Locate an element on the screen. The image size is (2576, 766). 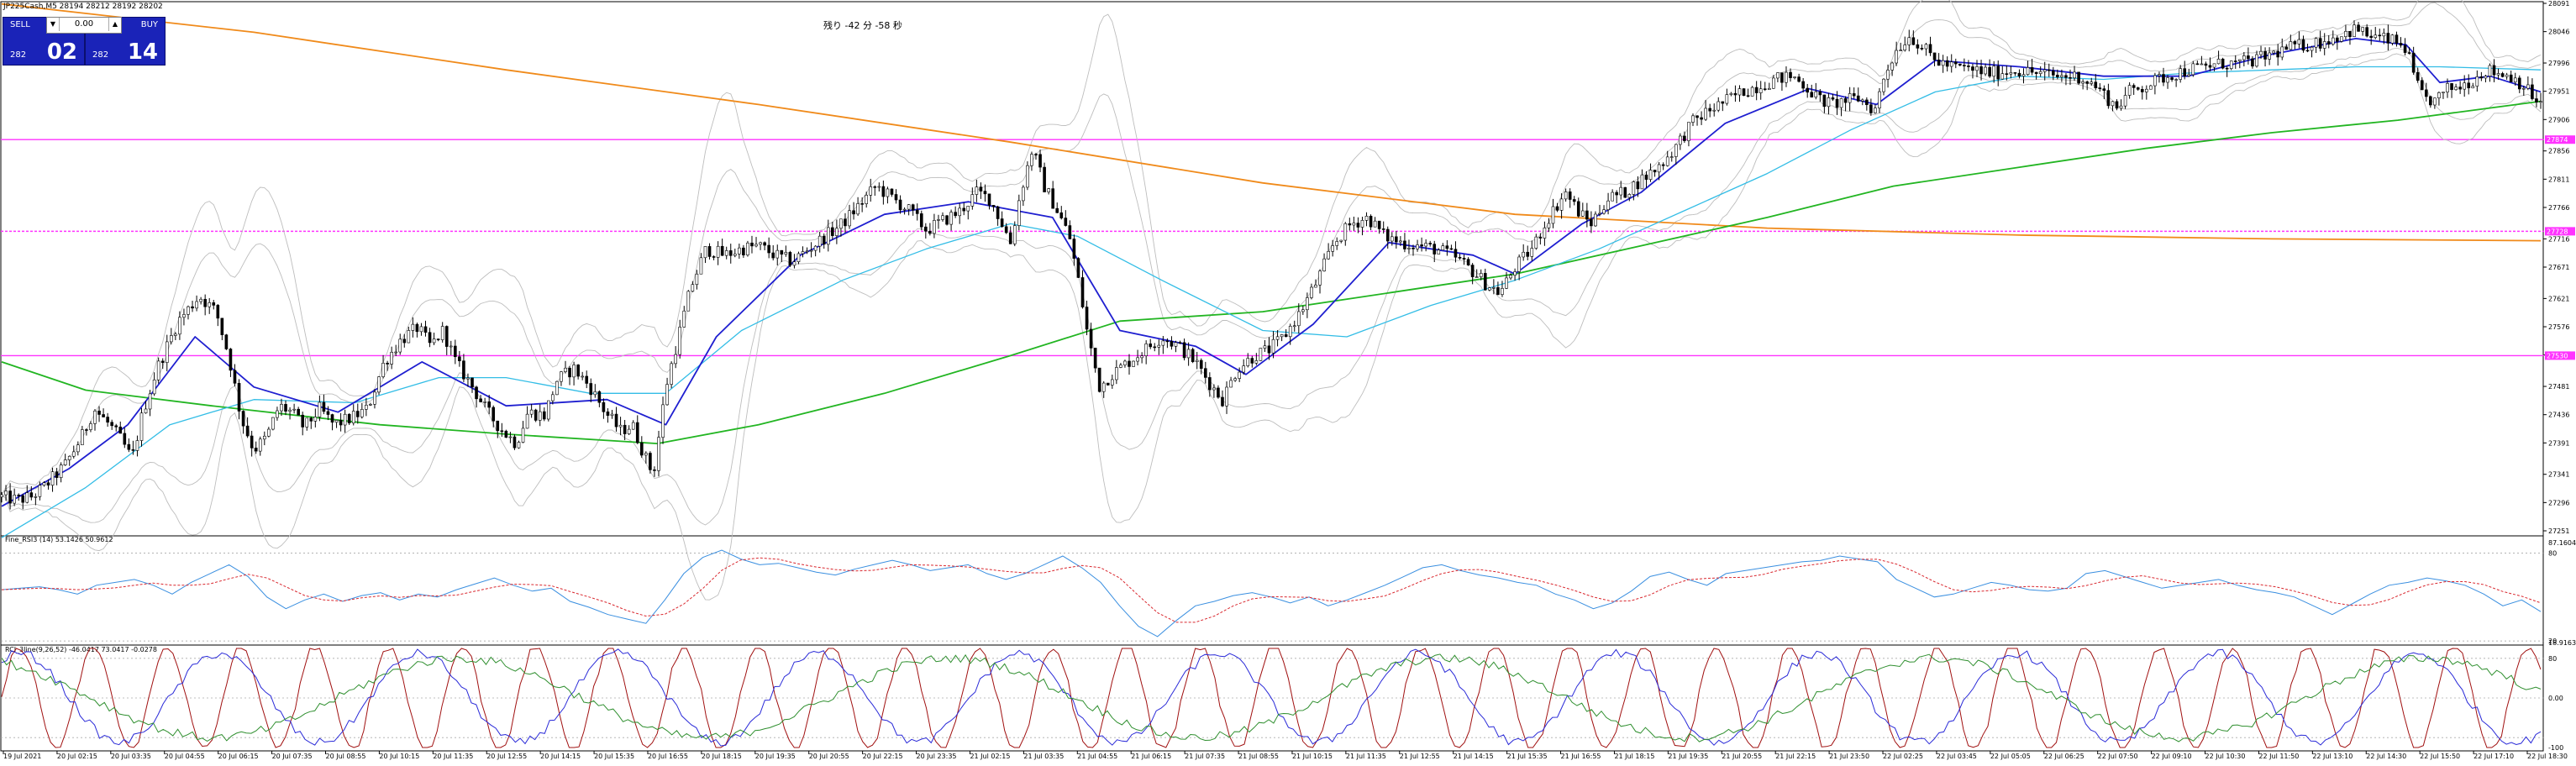
lot-decrease-icon: ▼ is located at coordinates (53, 24).